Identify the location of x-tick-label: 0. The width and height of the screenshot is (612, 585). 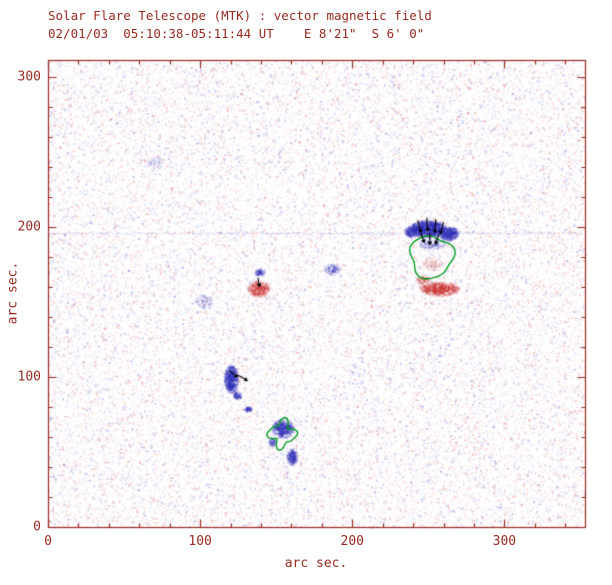
(48, 541).